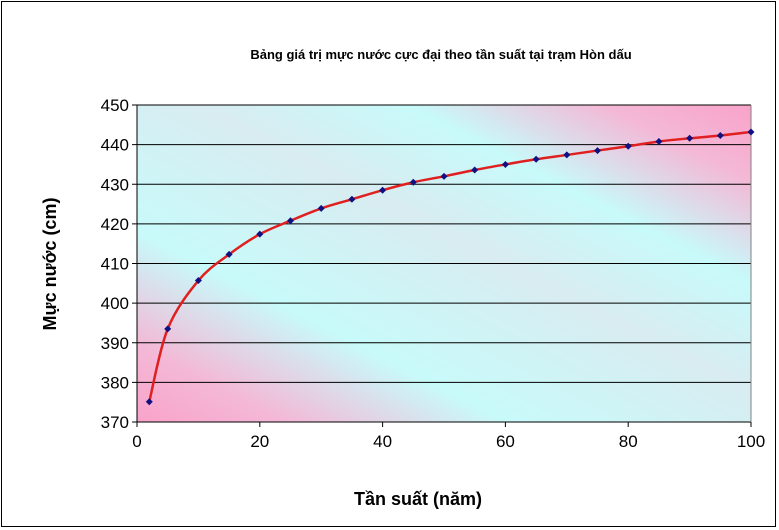  Describe the element at coordinates (115, 105) in the screenshot. I see `y-tick-label: 450` at that location.